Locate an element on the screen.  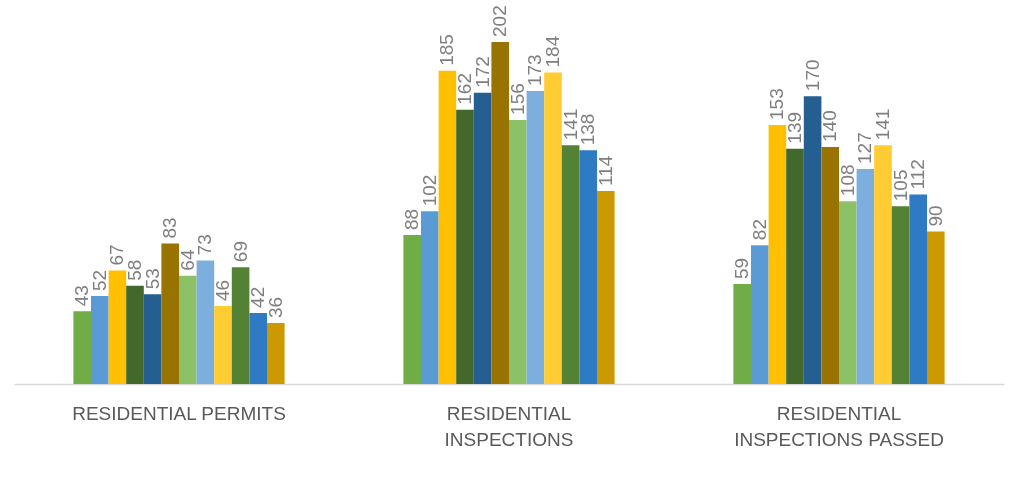
x-tick-label: RESIDENTIAL INSPECTIONS is located at coordinates (509, 426).